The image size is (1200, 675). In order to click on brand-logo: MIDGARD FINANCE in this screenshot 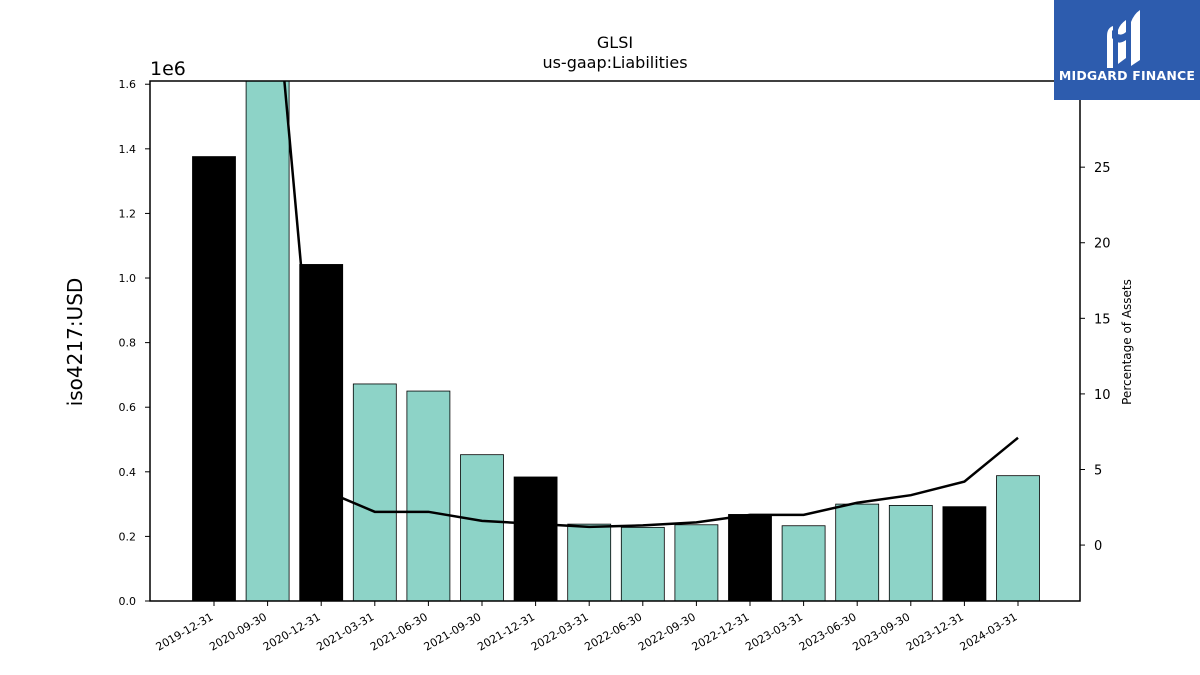, I will do `click(1127, 50)`.